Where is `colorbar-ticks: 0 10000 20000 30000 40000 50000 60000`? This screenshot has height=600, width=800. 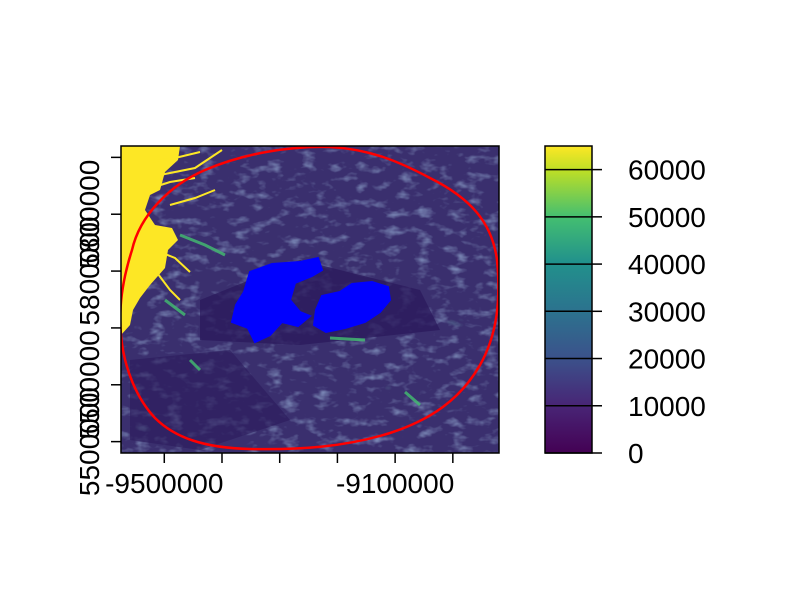 colorbar-ticks: 0 10000 20000 30000 40000 50000 60000 is located at coordinates (649, 312).